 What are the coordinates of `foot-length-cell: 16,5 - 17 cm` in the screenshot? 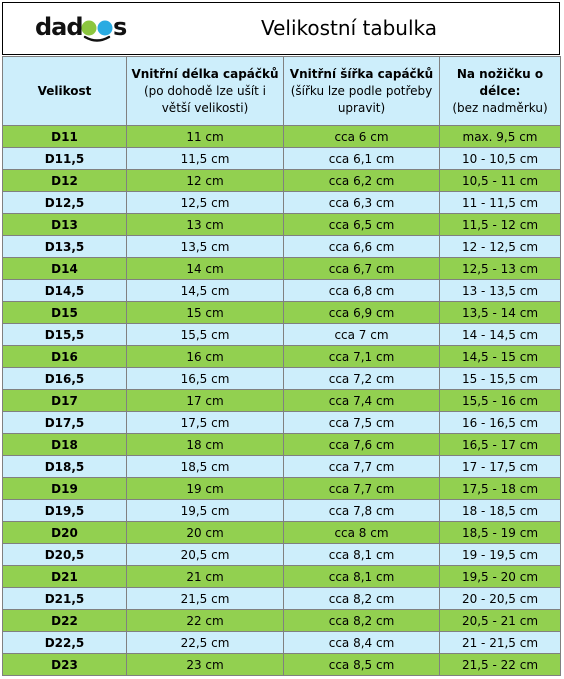 It's located at (500, 444).